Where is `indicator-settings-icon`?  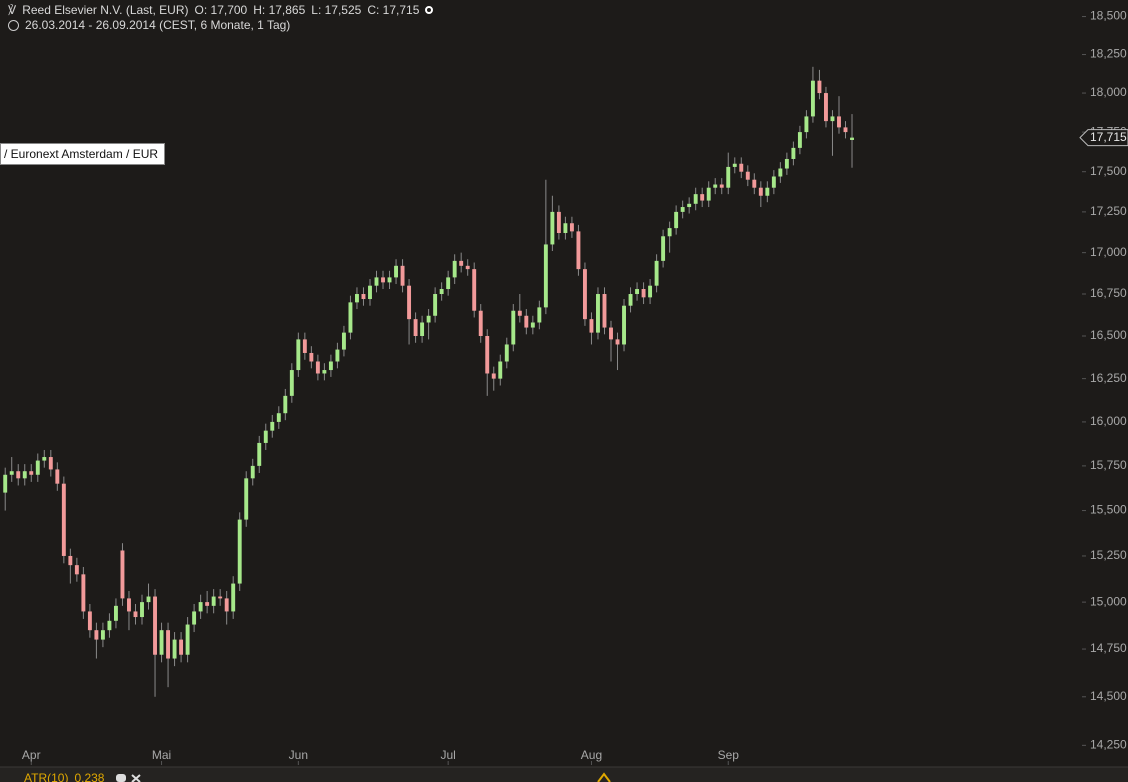
indicator-settings-icon is located at coordinates (121, 778).